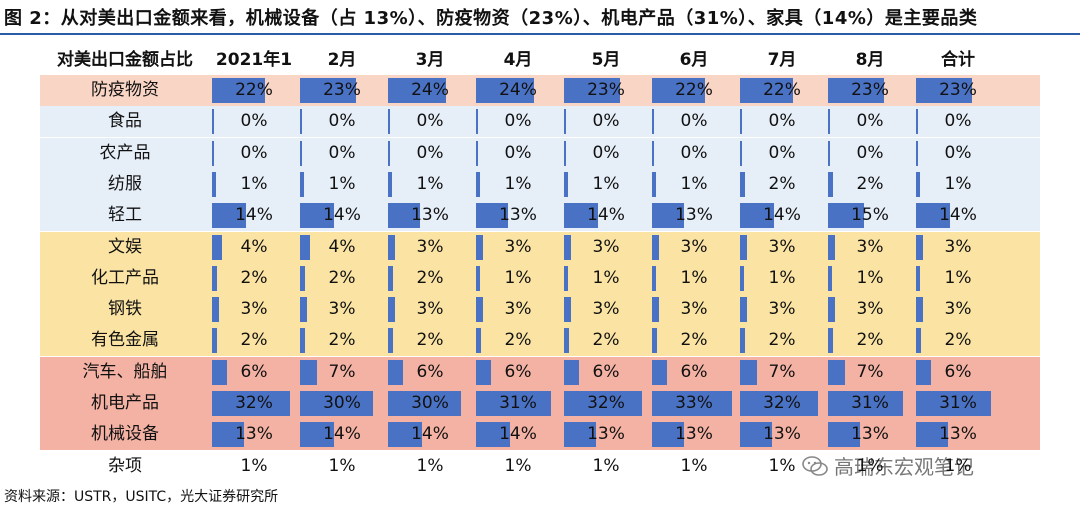 This screenshot has height=510, width=1080. I want to click on row-label: 防疫物资, so click(125, 90).